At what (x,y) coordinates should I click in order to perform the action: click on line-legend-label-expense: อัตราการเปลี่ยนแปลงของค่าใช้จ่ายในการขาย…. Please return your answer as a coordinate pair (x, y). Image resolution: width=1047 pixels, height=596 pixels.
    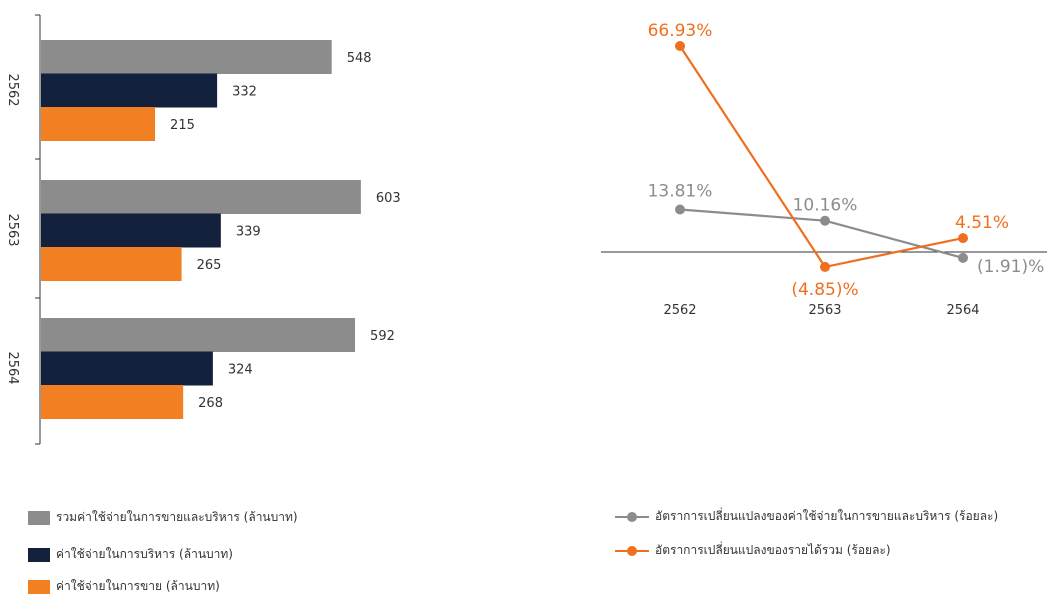
    Looking at the image, I should click on (827, 516).